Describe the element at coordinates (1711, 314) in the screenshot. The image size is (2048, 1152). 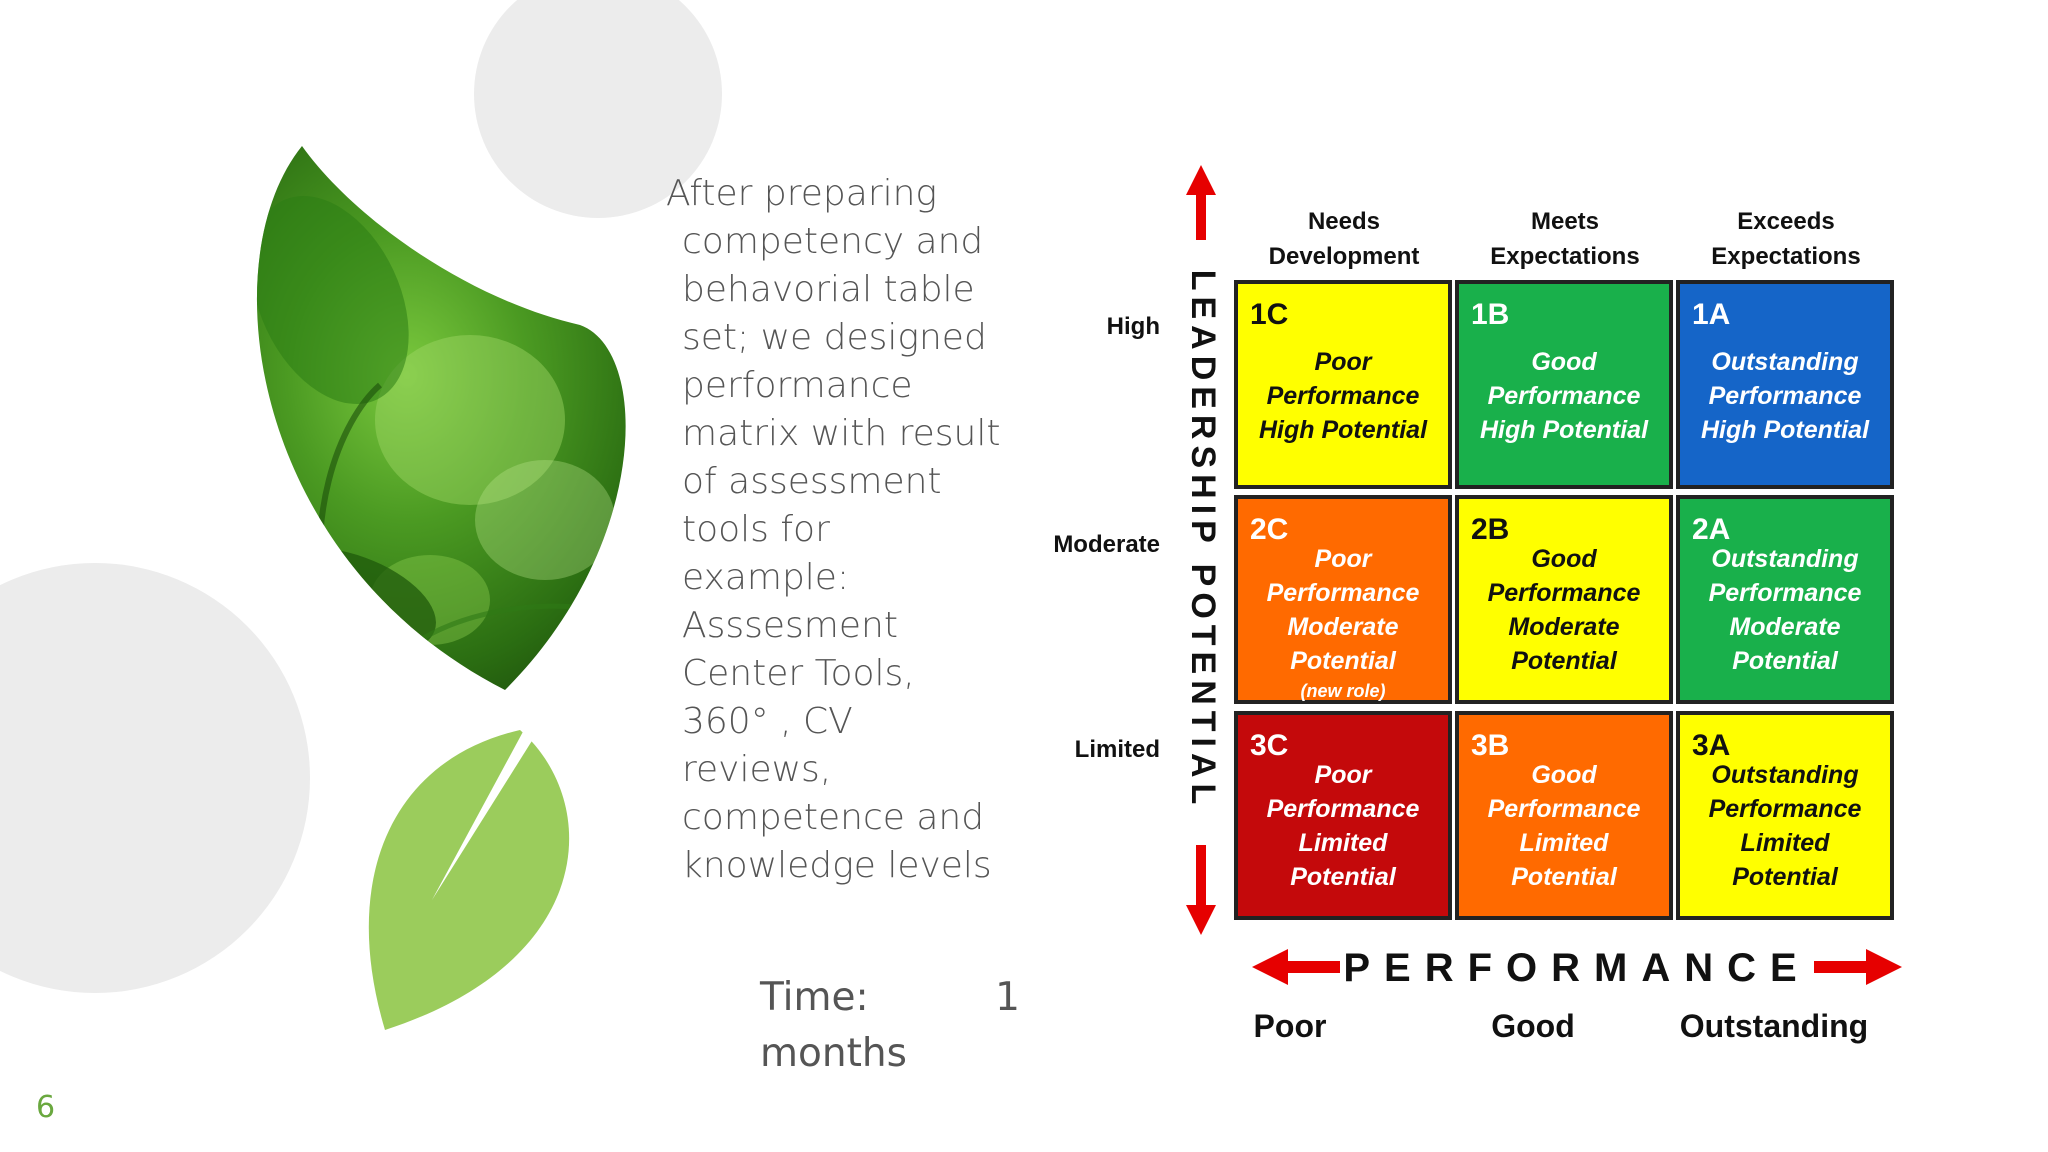
I see `matrix-cell-id: 1A` at that location.